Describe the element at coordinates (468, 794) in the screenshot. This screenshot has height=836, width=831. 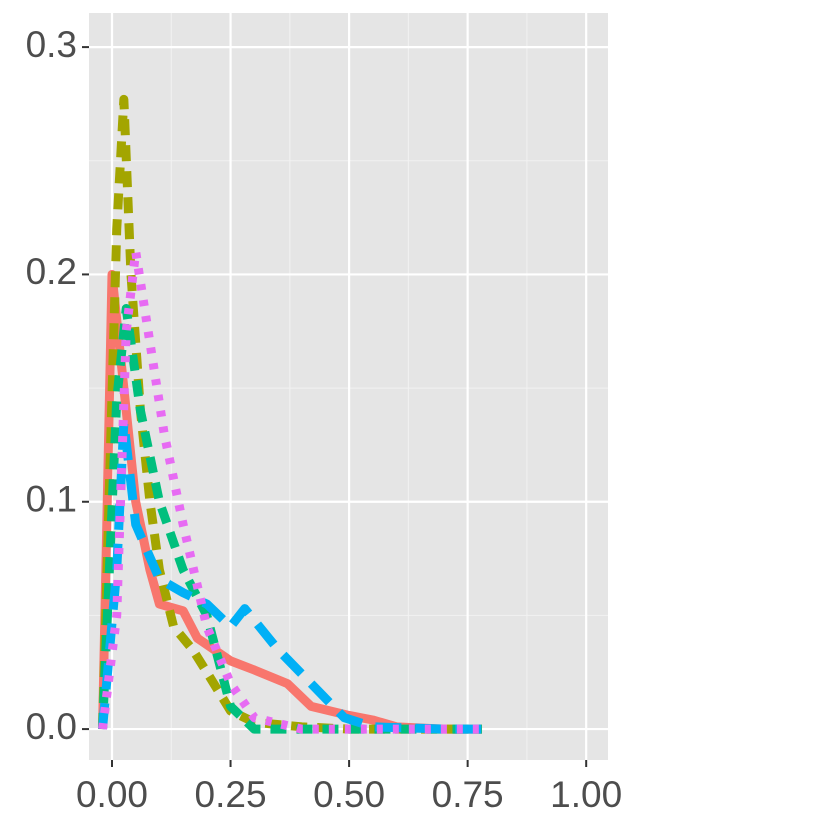
I see `x-tick-label: 0.75` at that location.